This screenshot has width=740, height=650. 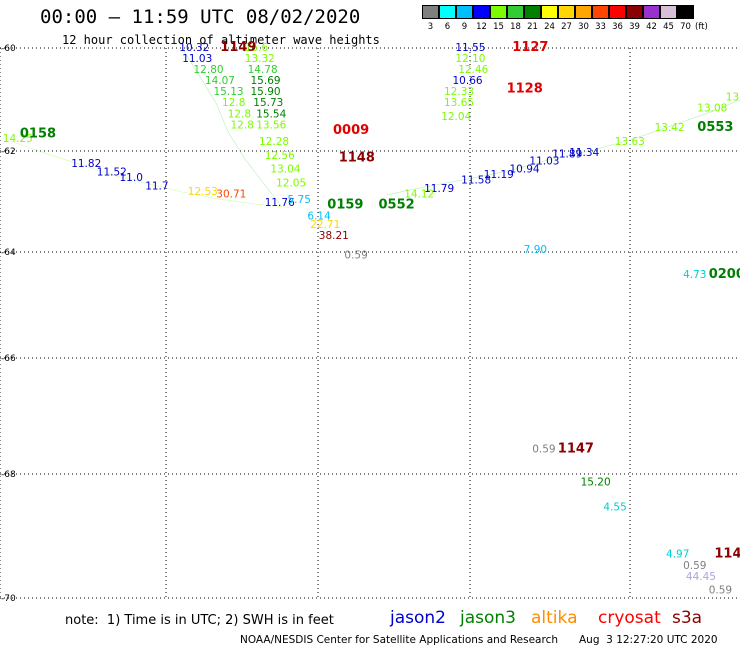 I want to click on swh-value-label: 13.42, so click(x=670, y=128).